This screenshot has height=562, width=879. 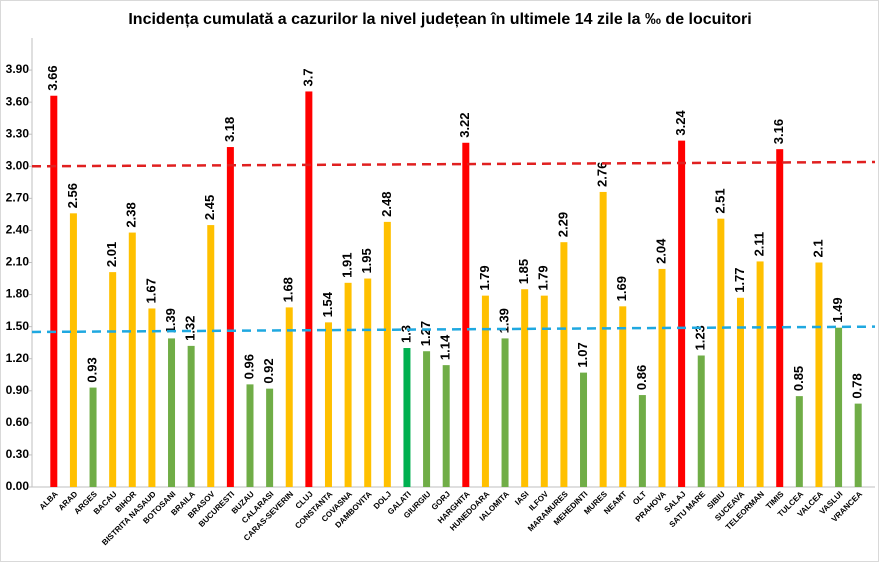 What do you see at coordinates (445, 347) in the screenshot?
I see `value-label: 1.14` at bounding box center [445, 347].